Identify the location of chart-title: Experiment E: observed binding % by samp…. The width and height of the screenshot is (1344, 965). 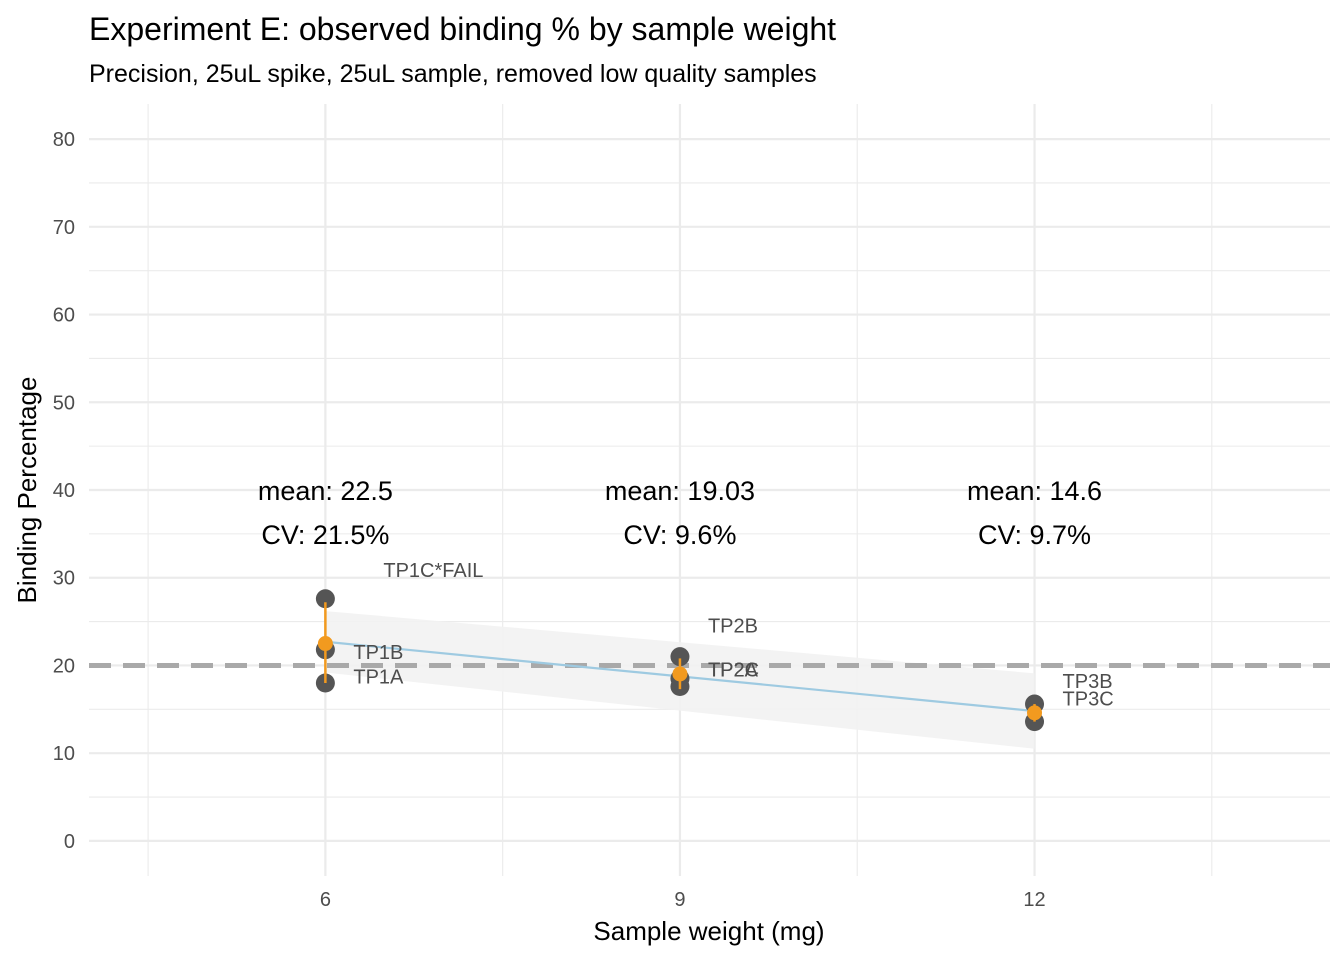
(462, 29).